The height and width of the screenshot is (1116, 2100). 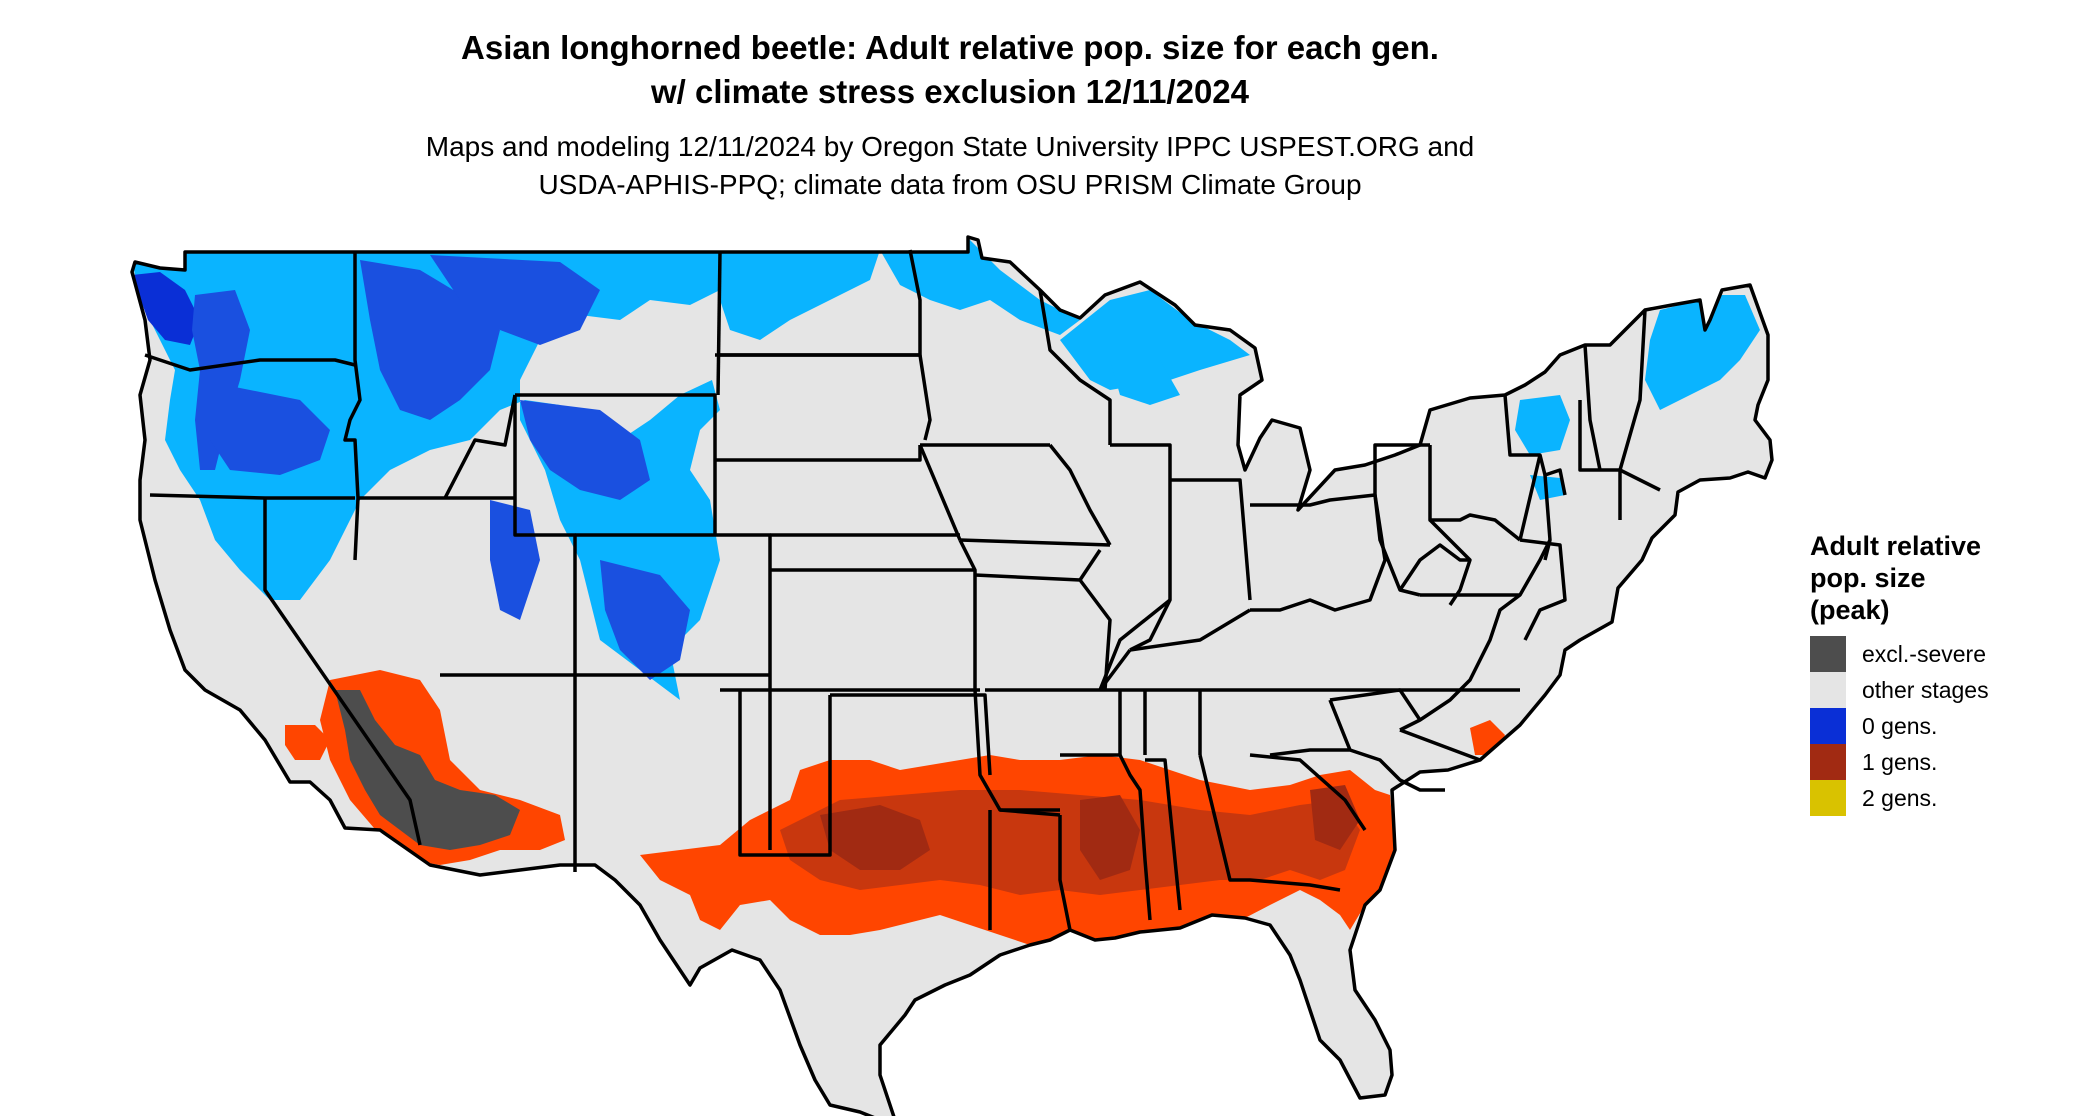 What do you see at coordinates (1925, 689) in the screenshot?
I see `legend-label-other-stages: other stages` at bounding box center [1925, 689].